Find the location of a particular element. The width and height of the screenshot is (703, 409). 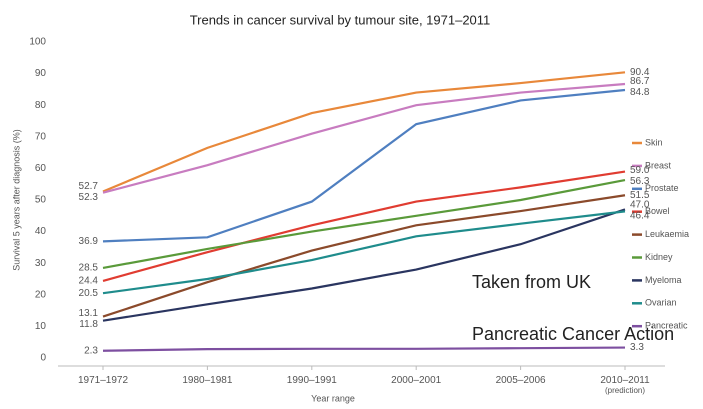

y-tick-label: 60 is located at coordinates (41, 168).